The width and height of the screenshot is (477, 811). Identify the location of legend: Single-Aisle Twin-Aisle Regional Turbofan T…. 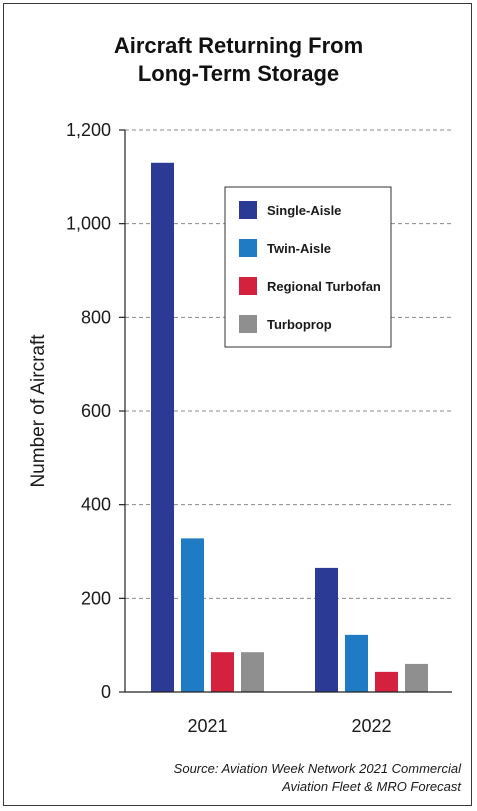
(308, 267).